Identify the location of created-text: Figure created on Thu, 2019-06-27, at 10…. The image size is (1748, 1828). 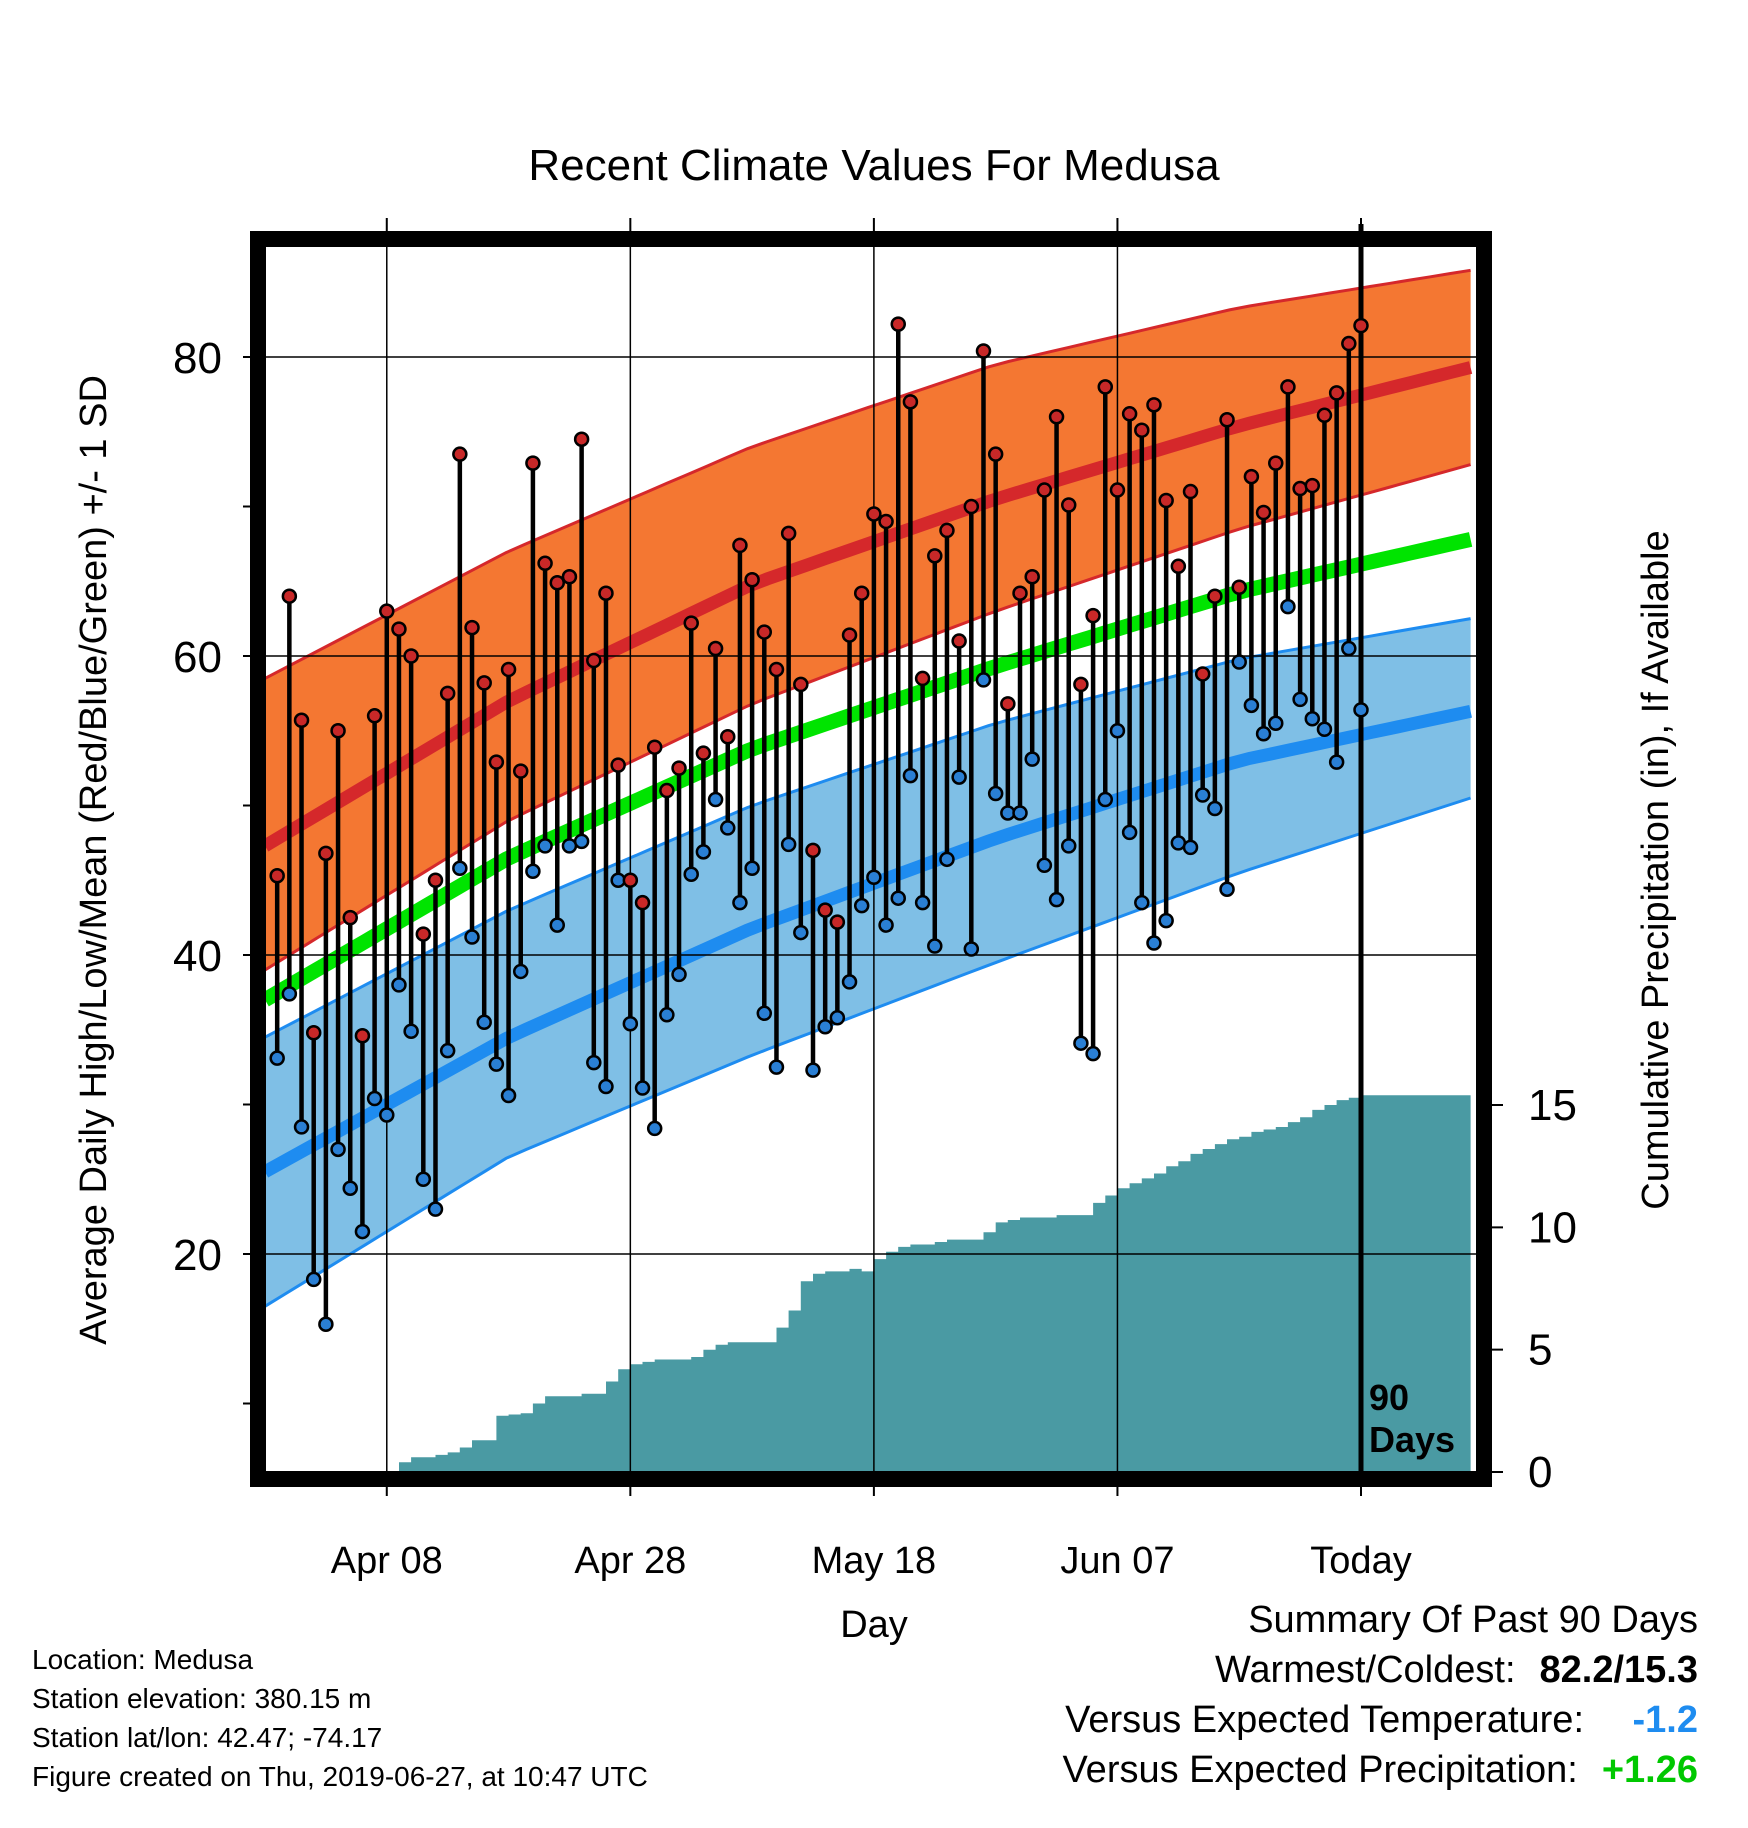
(340, 1776).